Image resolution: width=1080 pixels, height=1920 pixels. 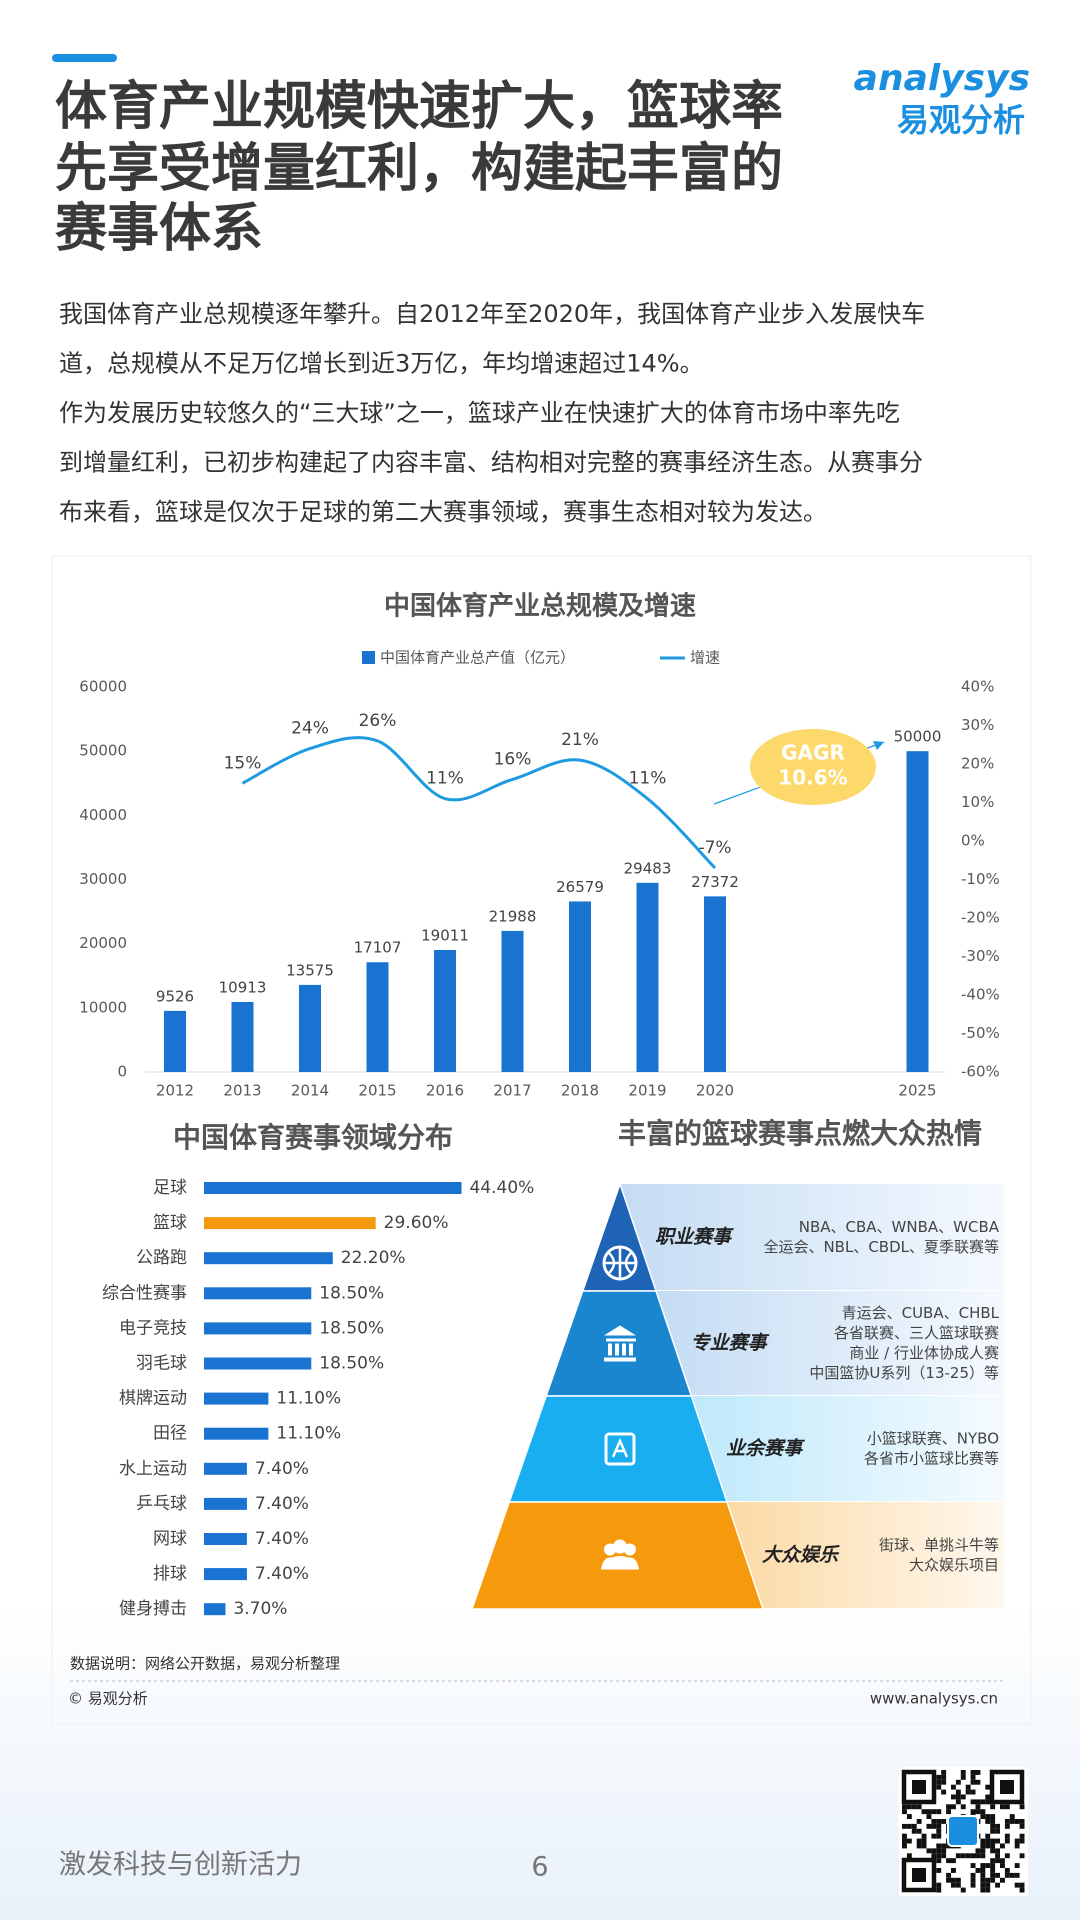 What do you see at coordinates (103, 815) in the screenshot?
I see `y-tick-label: 40000` at bounding box center [103, 815].